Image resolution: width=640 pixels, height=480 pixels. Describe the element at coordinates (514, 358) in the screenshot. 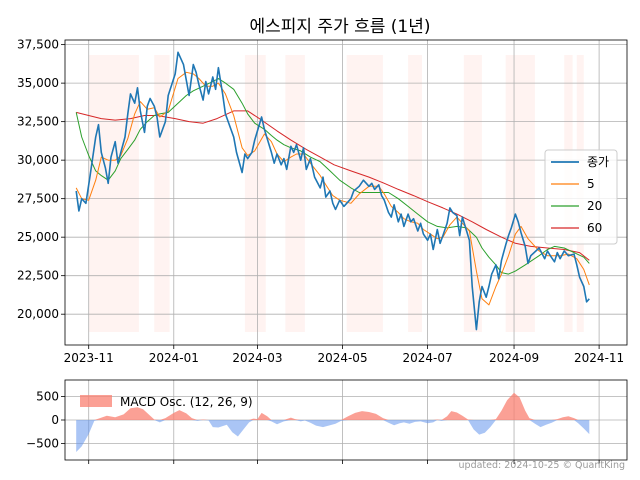

I see `price-x-tick-label-5: 2024-09` at that location.